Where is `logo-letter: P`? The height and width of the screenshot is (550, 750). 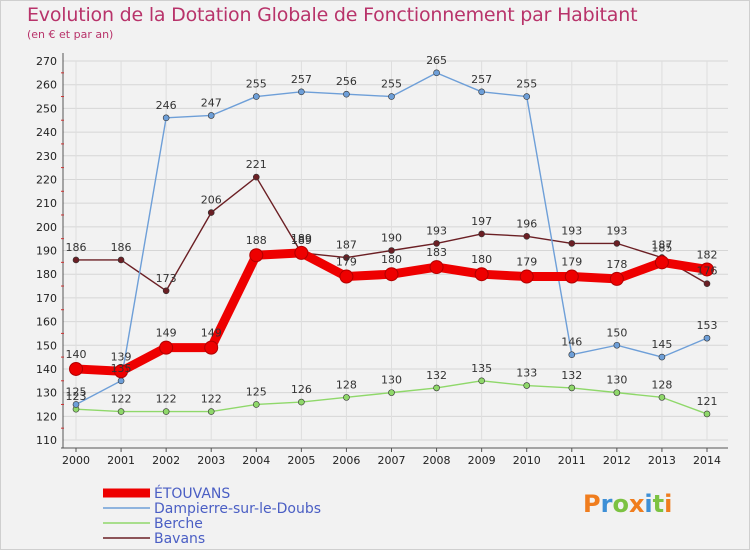 logo-letter: P is located at coordinates (592, 504).